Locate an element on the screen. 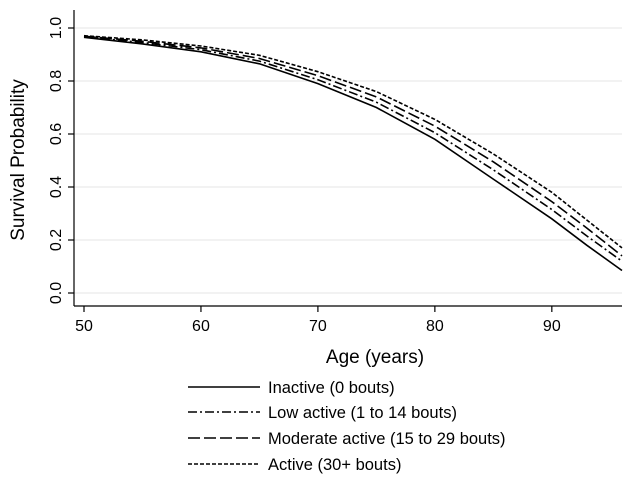 The width and height of the screenshot is (625, 479). legend-label-1: Inactive (0 bouts) is located at coordinates (331, 388).